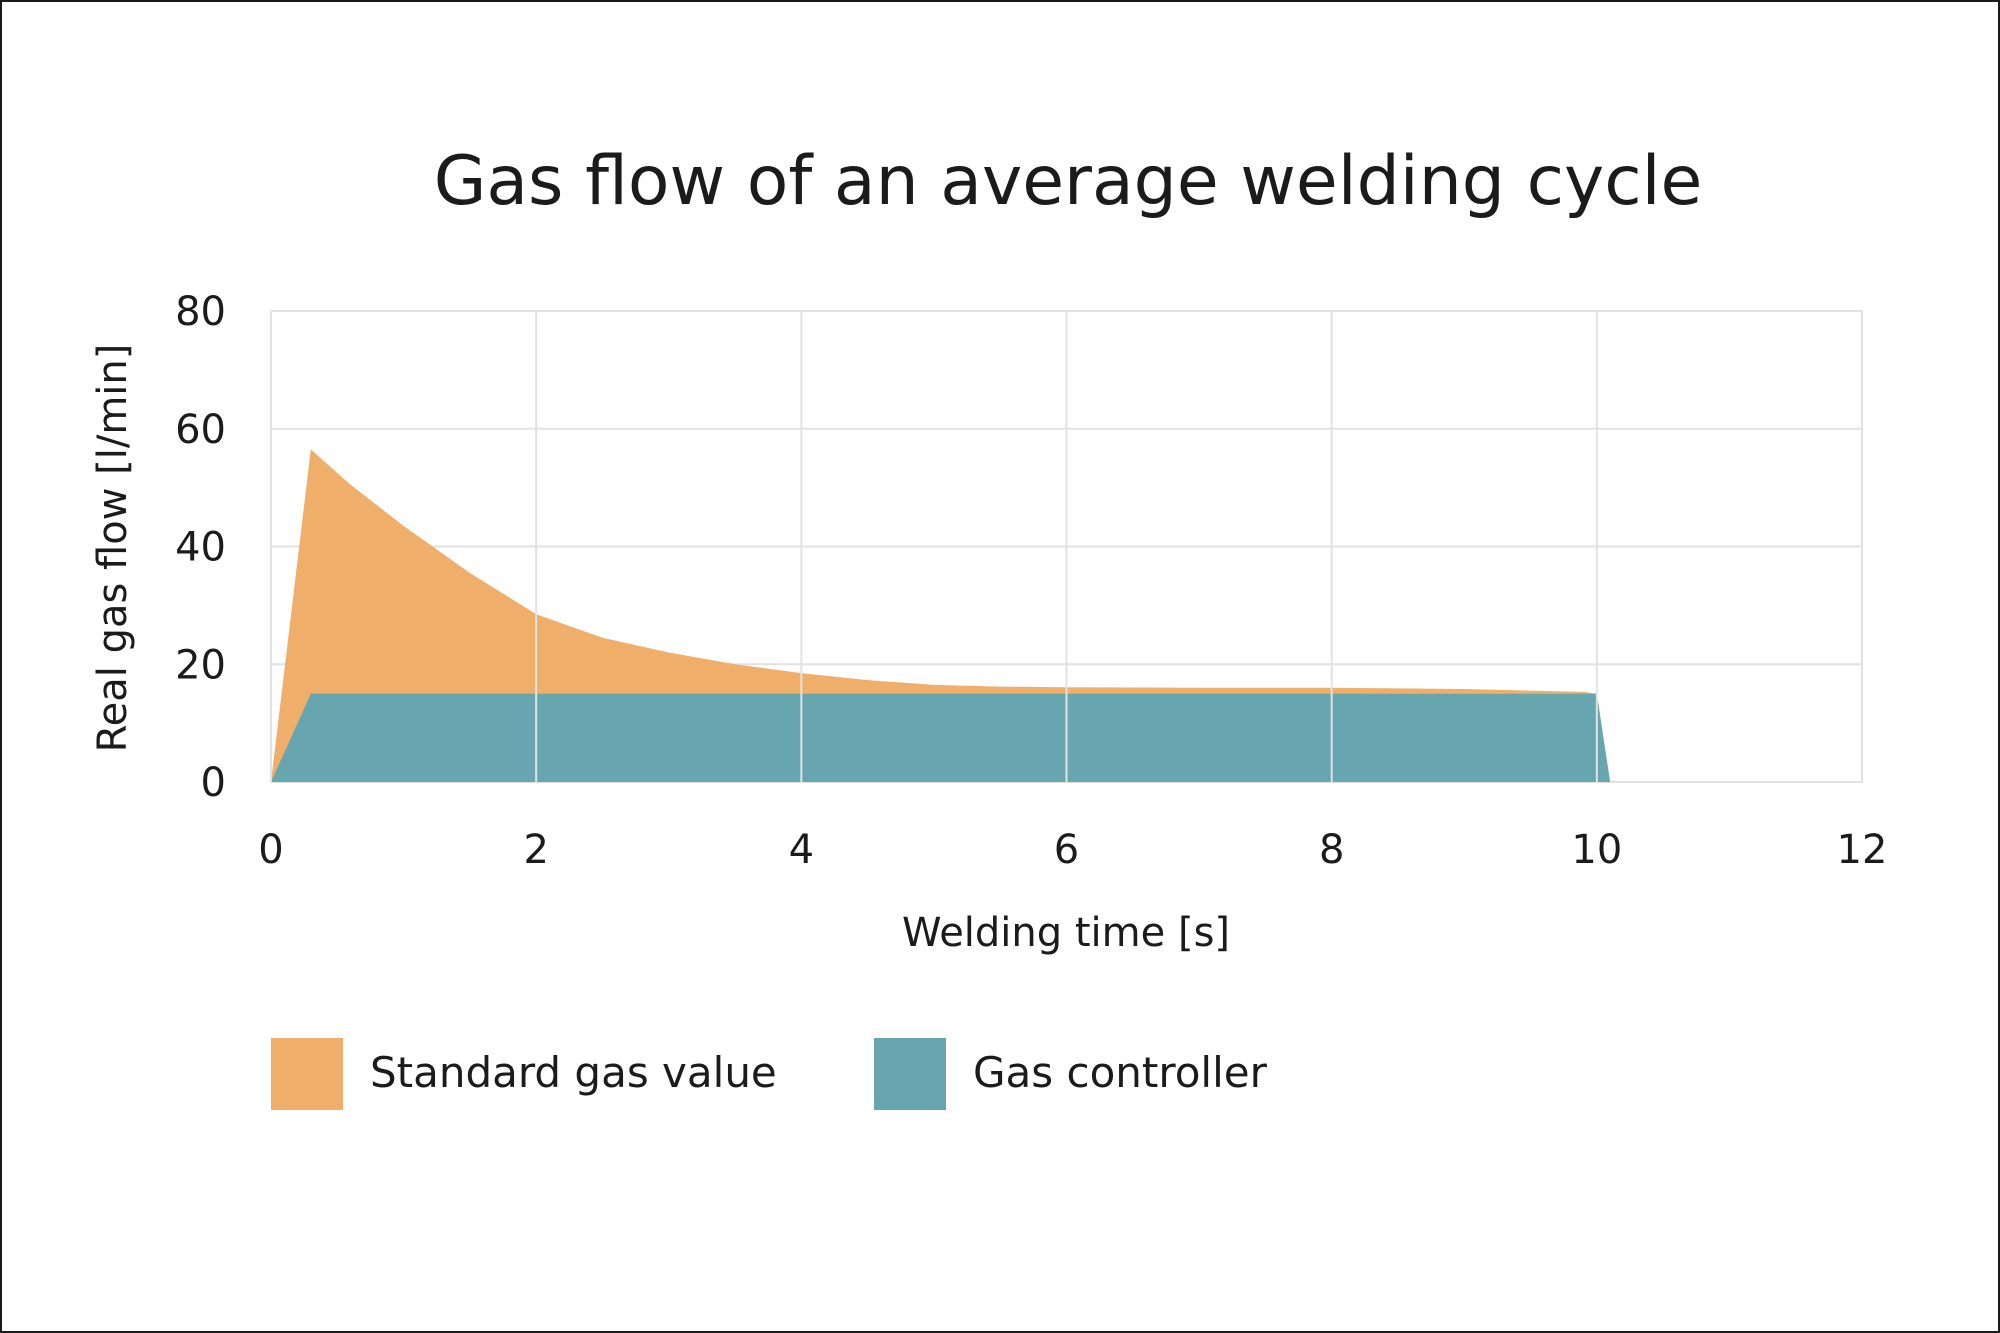 The image size is (2000, 1333). Describe the element at coordinates (213, 783) in the screenshot. I see `y-tick-label: 0` at that location.